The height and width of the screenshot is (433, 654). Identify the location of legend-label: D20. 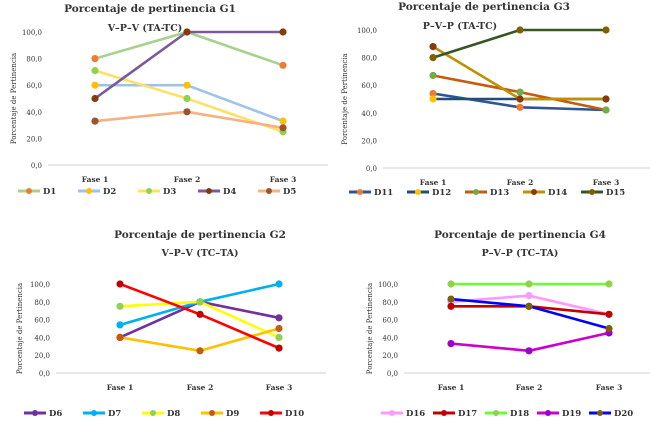
(623, 414).